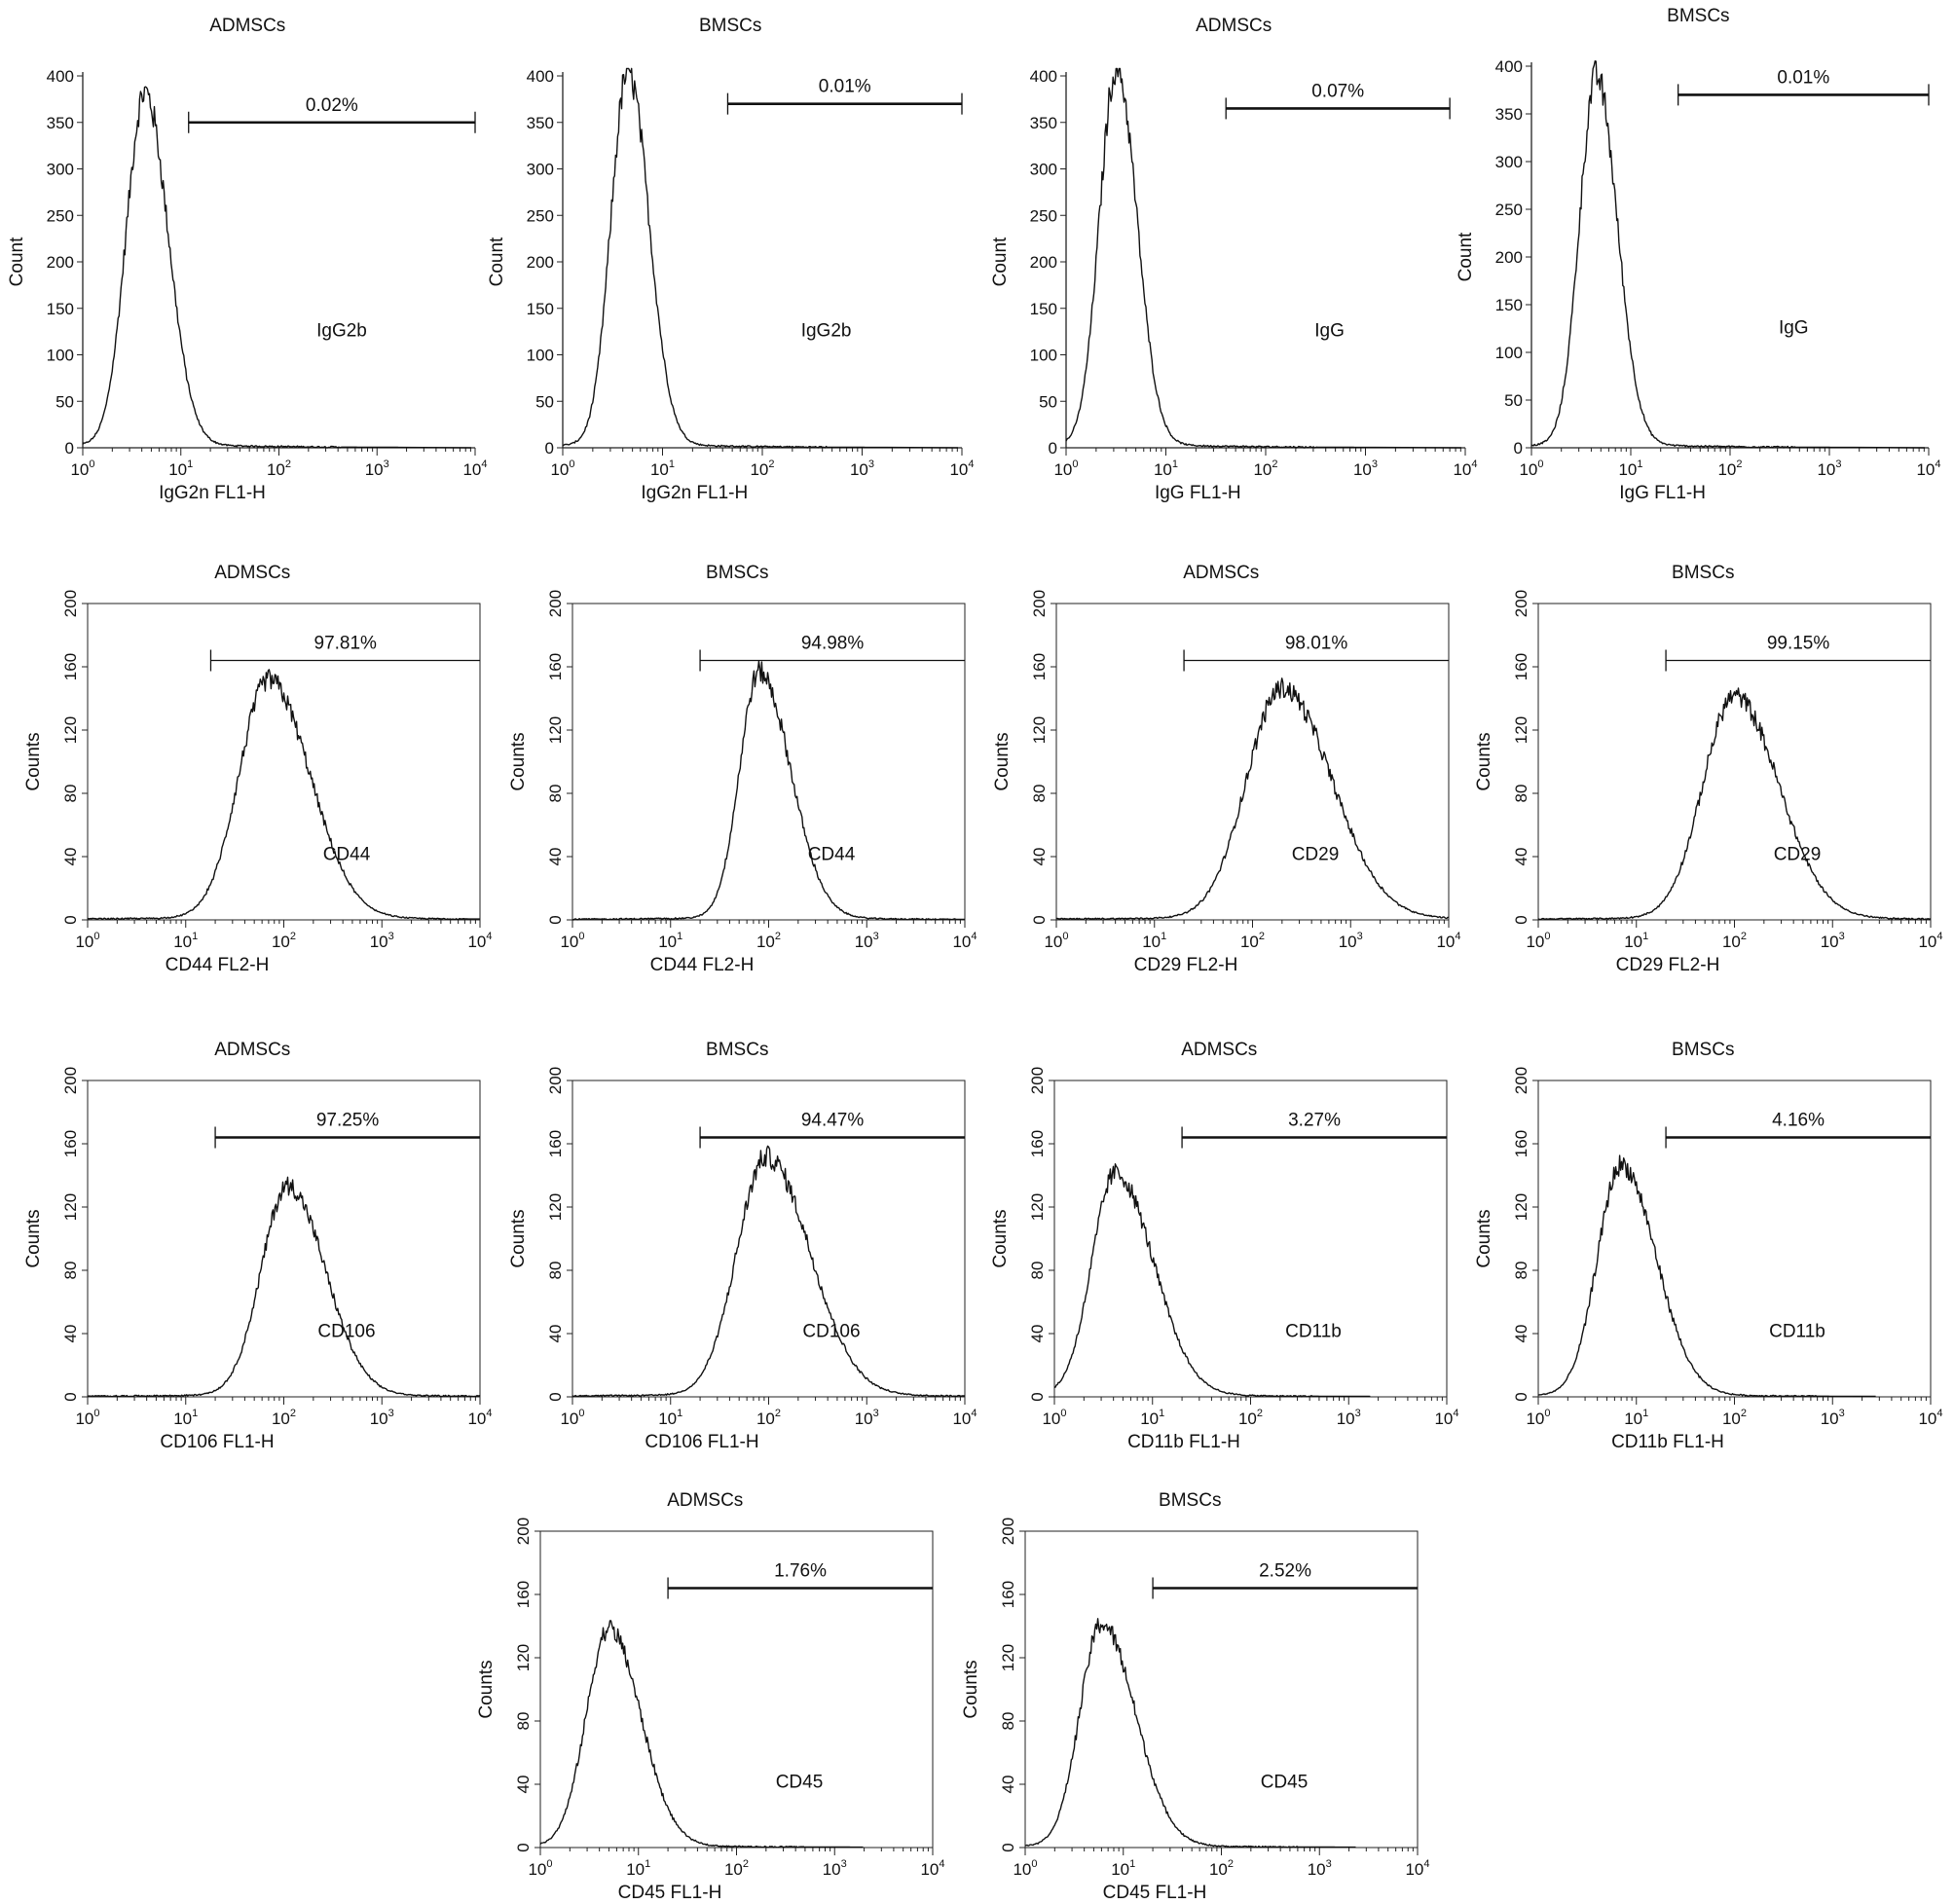 This screenshot has width=1954, height=1904. Describe the element at coordinates (555, 1207) in the screenshot. I see `y-tick-label: 120` at that location.